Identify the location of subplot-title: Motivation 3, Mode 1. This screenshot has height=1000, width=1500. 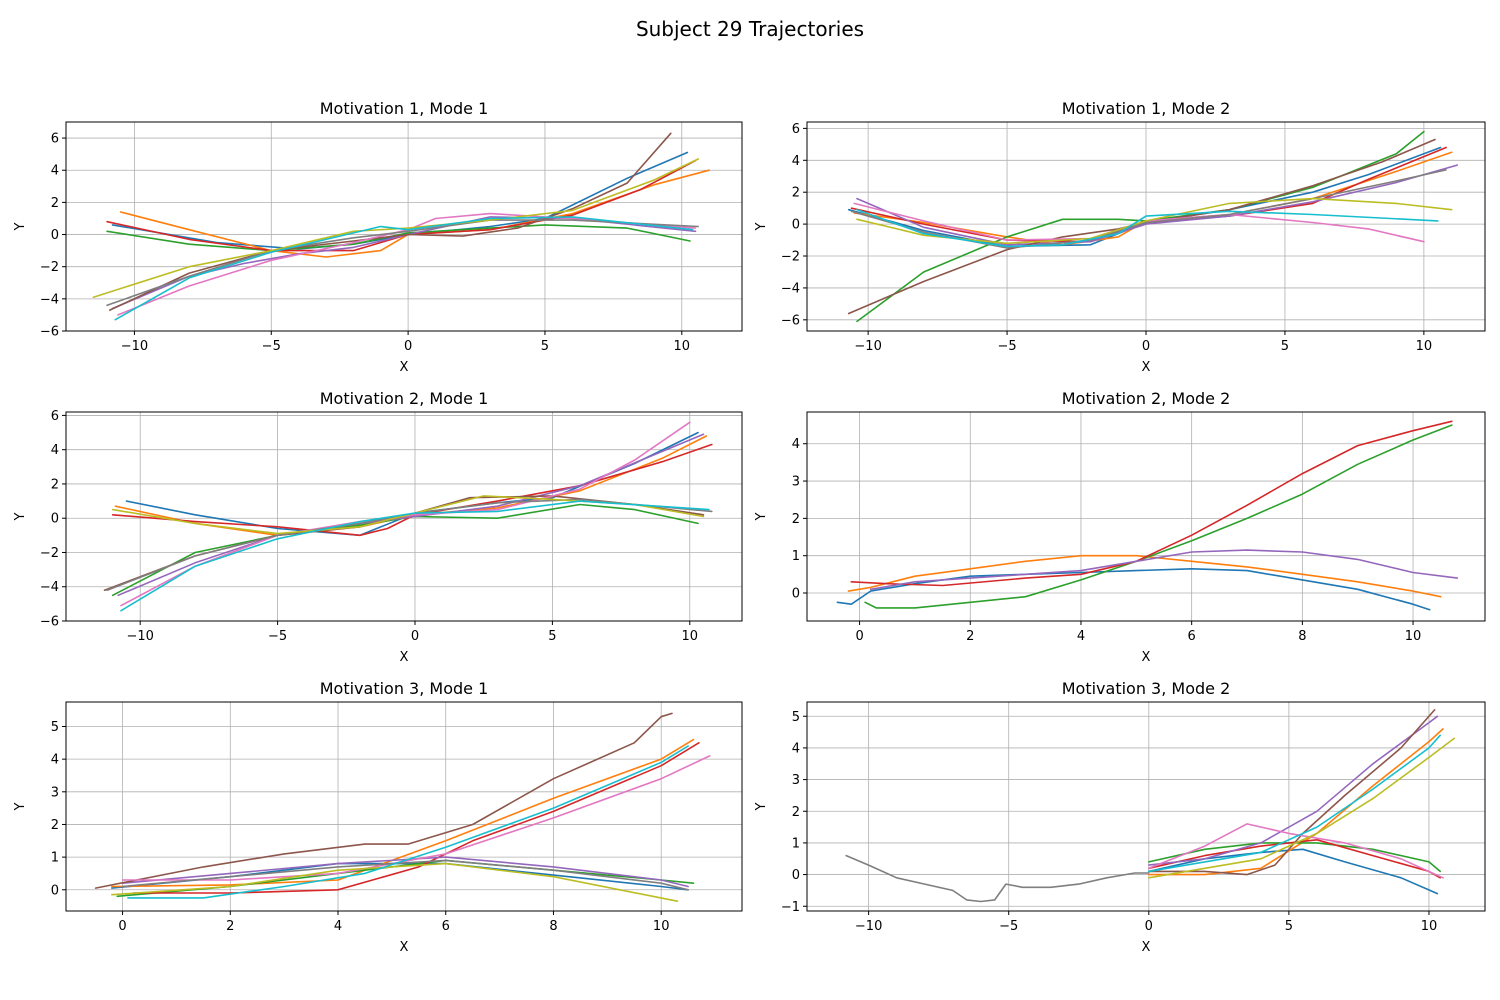
(404, 688).